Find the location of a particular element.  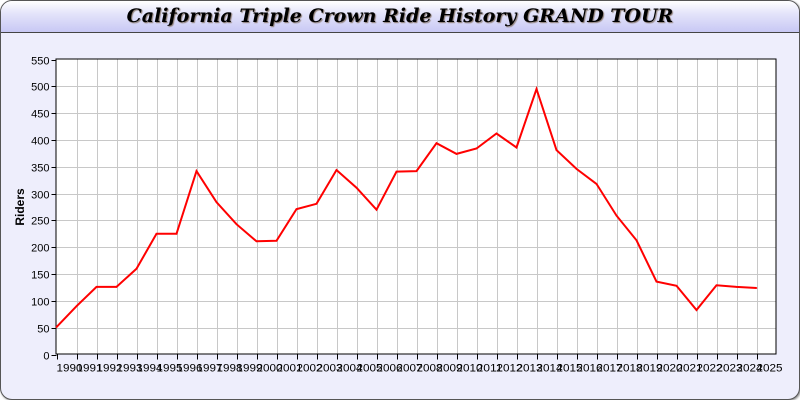

y-axis-label: Riders is located at coordinates (20, 207).